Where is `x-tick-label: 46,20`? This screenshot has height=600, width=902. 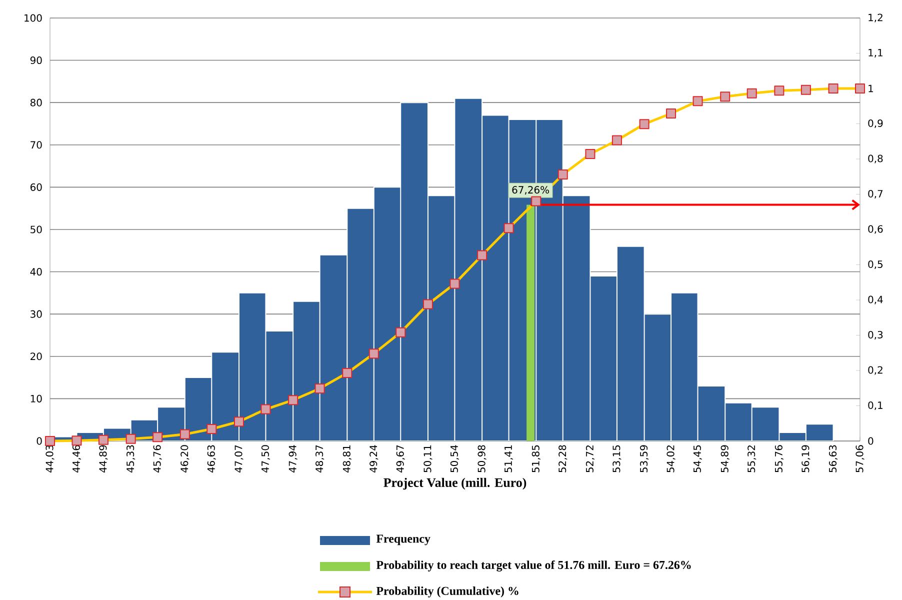
x-tick-label: 46,20 is located at coordinates (185, 459).